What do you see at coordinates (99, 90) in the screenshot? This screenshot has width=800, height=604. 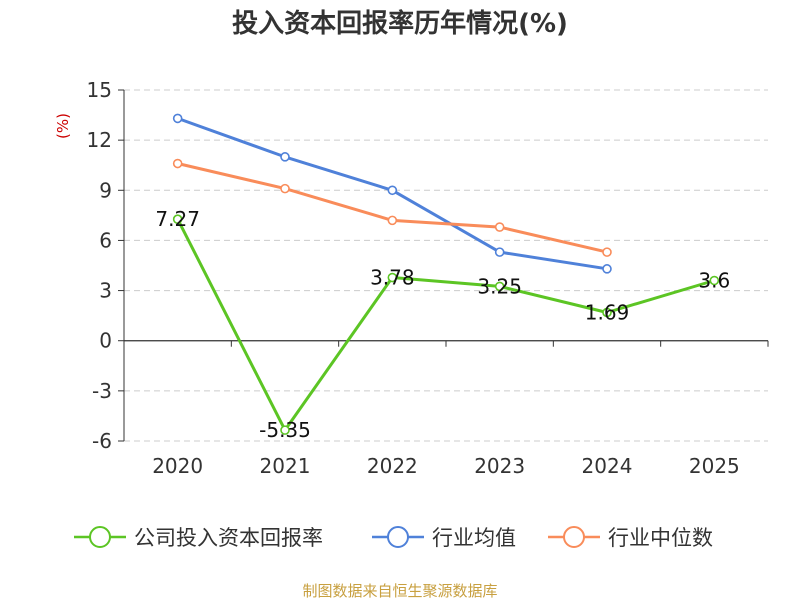 I see `y-tick-label: 15` at bounding box center [99, 90].